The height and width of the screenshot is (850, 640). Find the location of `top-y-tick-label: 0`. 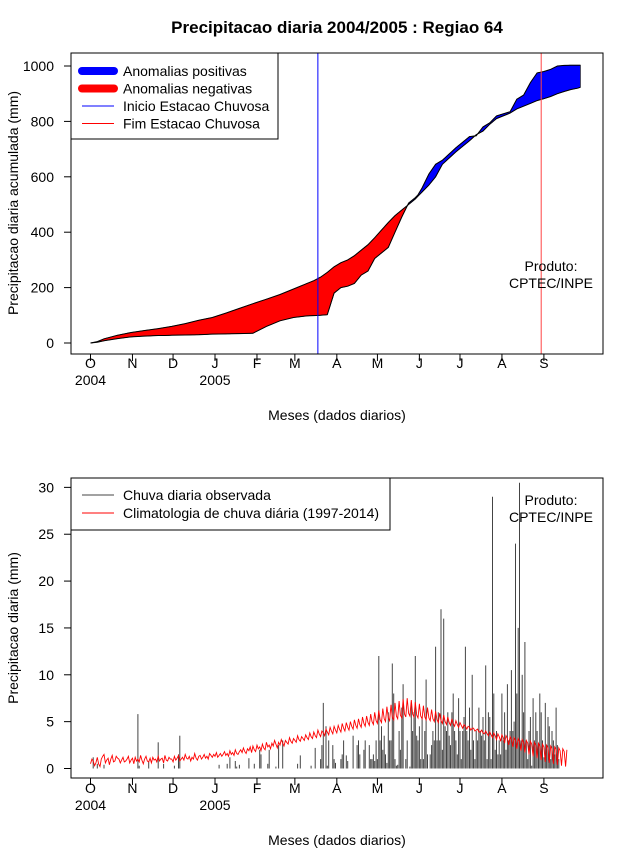

top-y-tick-label: 0 is located at coordinates (50, 343).